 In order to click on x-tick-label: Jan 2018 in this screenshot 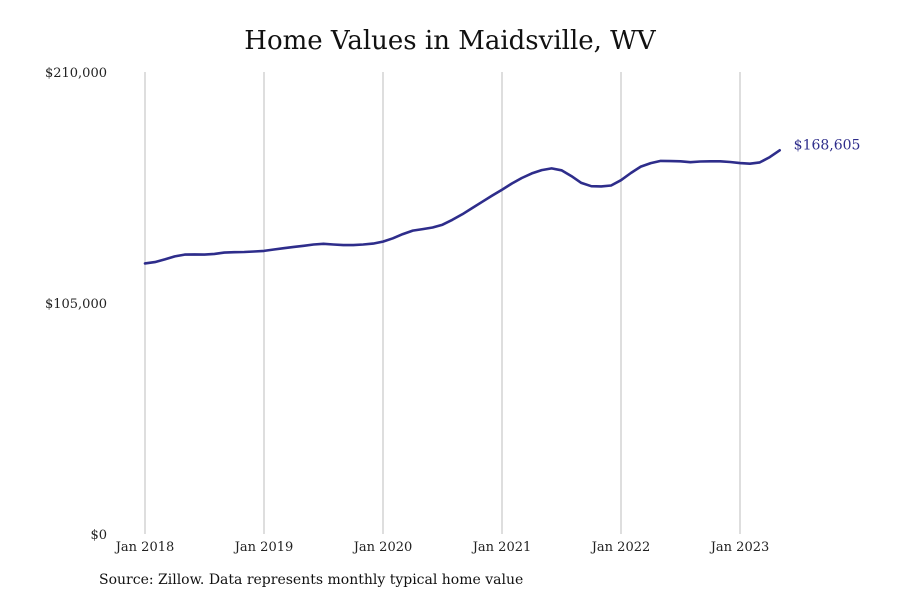, I will do `click(144, 547)`.